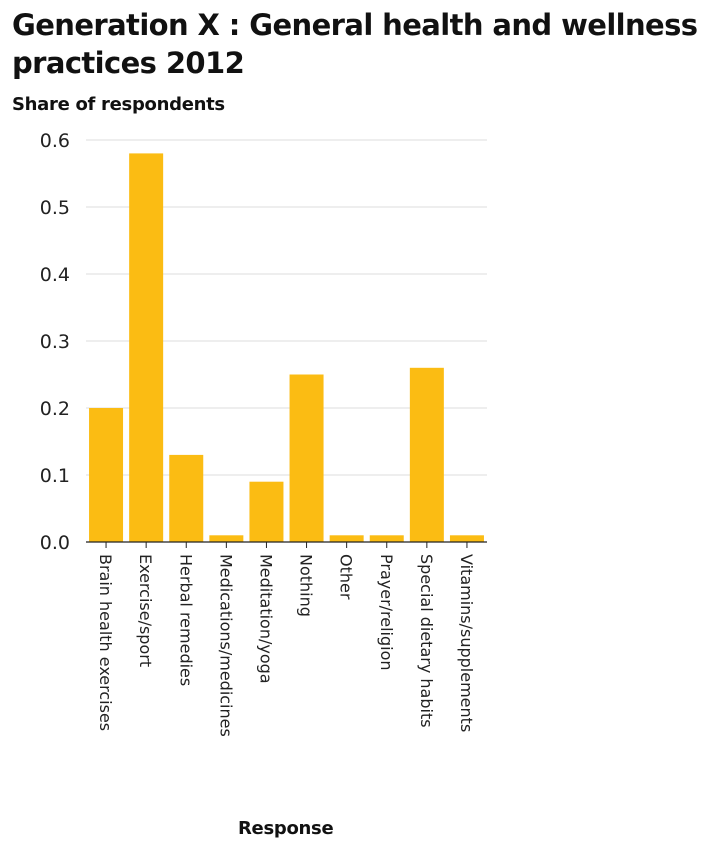  Describe the element at coordinates (55, 409) in the screenshot. I see `y-tick-label: 0.2` at that location.